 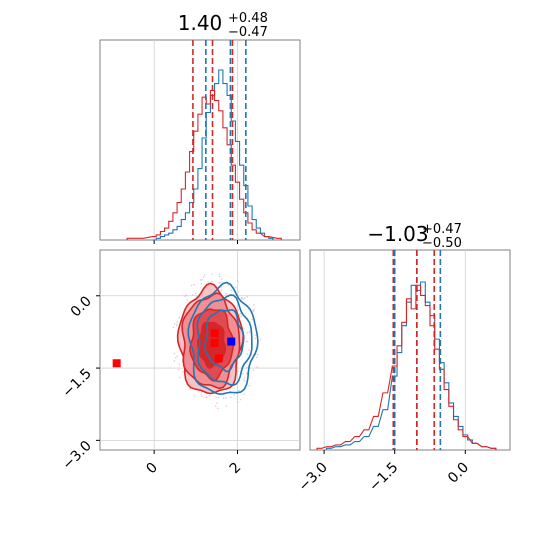 I want to click on marginal-y-x-tick-label: 0.0, so click(x=458, y=473).